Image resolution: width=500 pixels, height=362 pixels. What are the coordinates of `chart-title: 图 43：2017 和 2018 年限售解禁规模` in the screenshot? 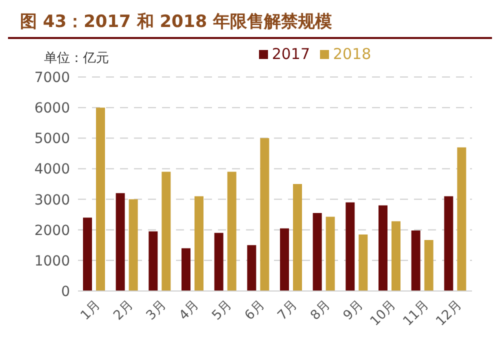 It's located at (250, 23).